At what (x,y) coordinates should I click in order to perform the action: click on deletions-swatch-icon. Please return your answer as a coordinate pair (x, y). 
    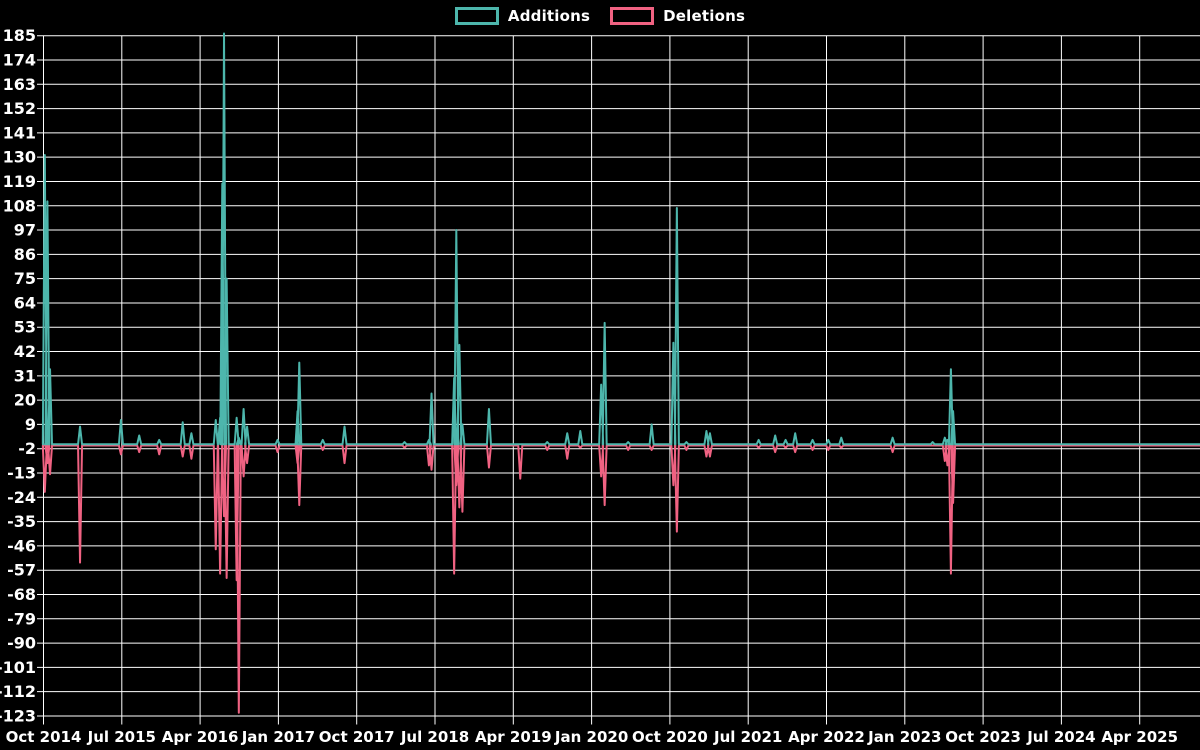
    Looking at the image, I should click on (632, 16).